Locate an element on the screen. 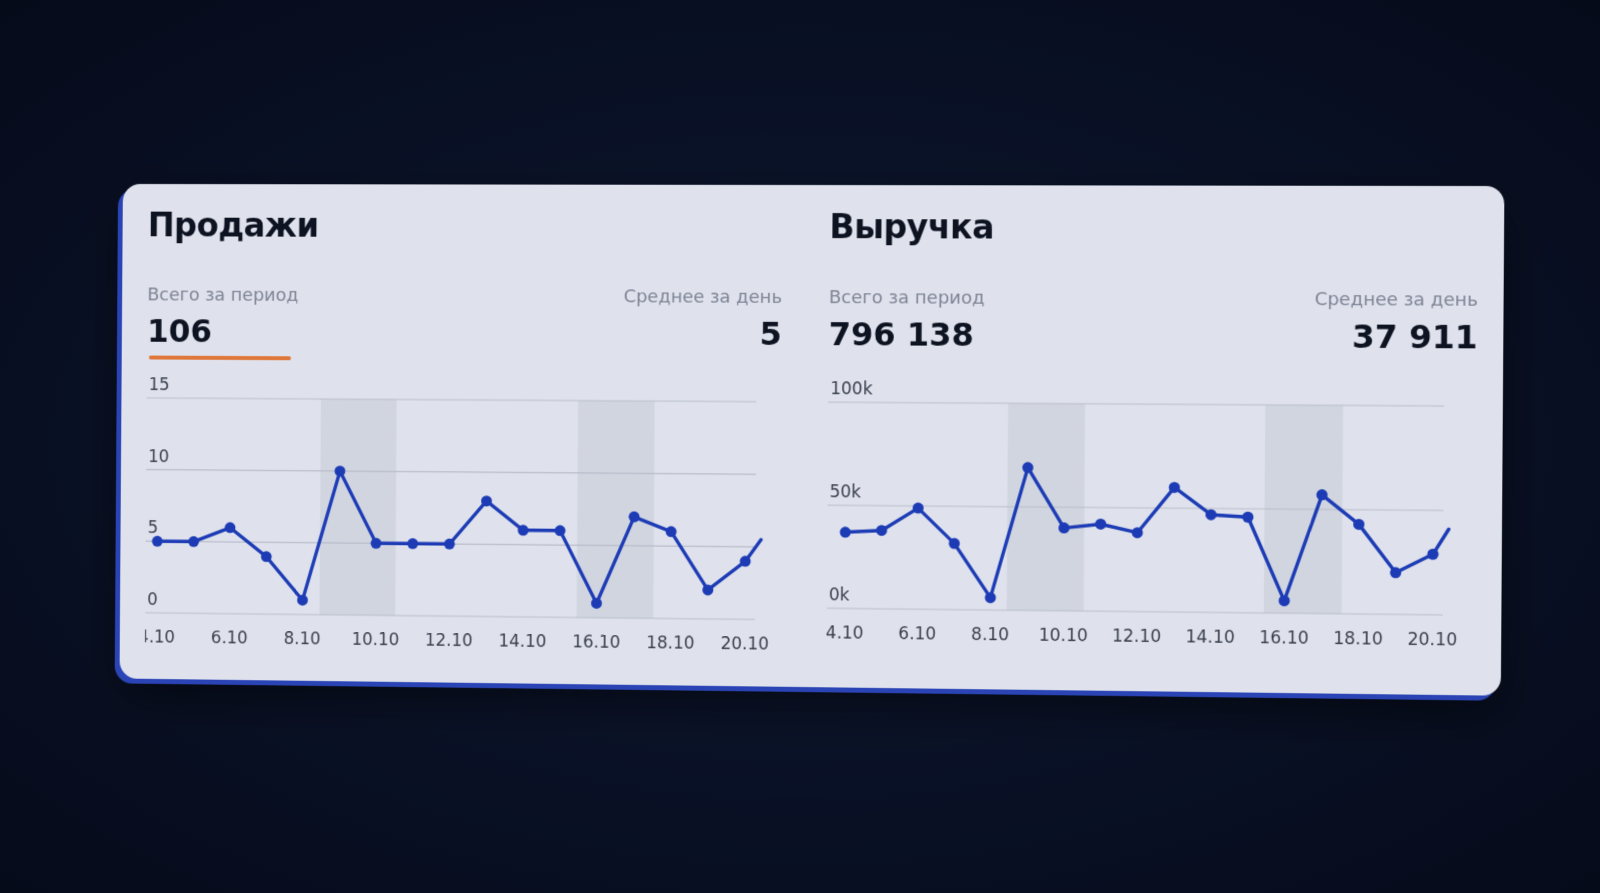  revenue-x-tick-label: 4.10 is located at coordinates (844, 632).